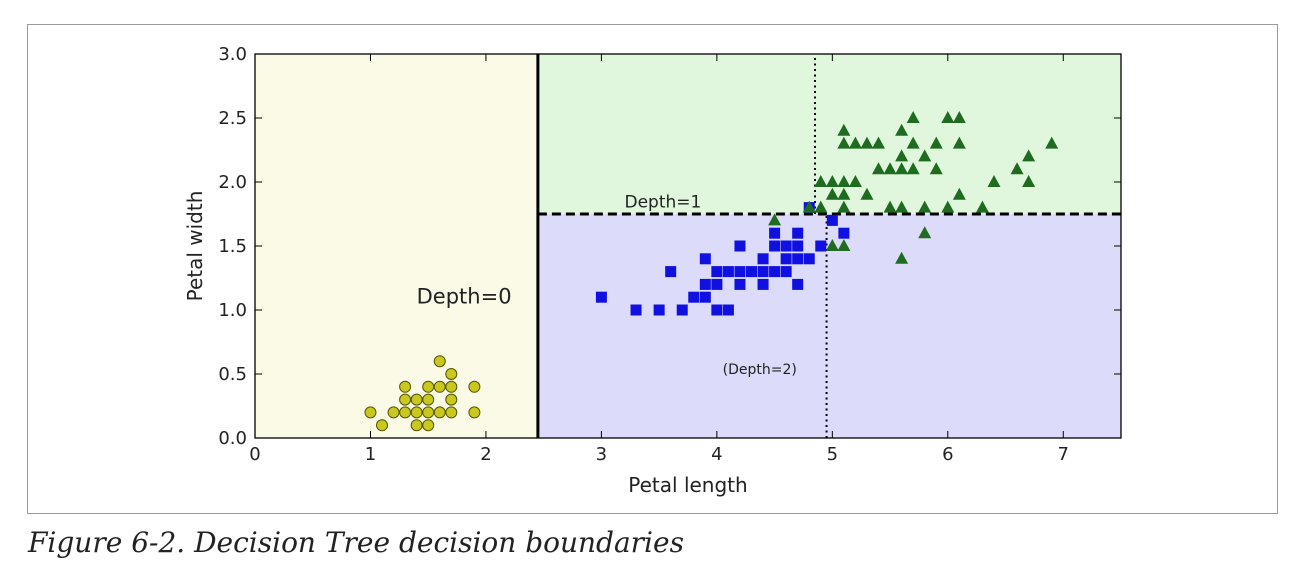 The image size is (1295, 577). Describe the element at coordinates (1063, 454) in the screenshot. I see `x-tick-label: 7` at that location.